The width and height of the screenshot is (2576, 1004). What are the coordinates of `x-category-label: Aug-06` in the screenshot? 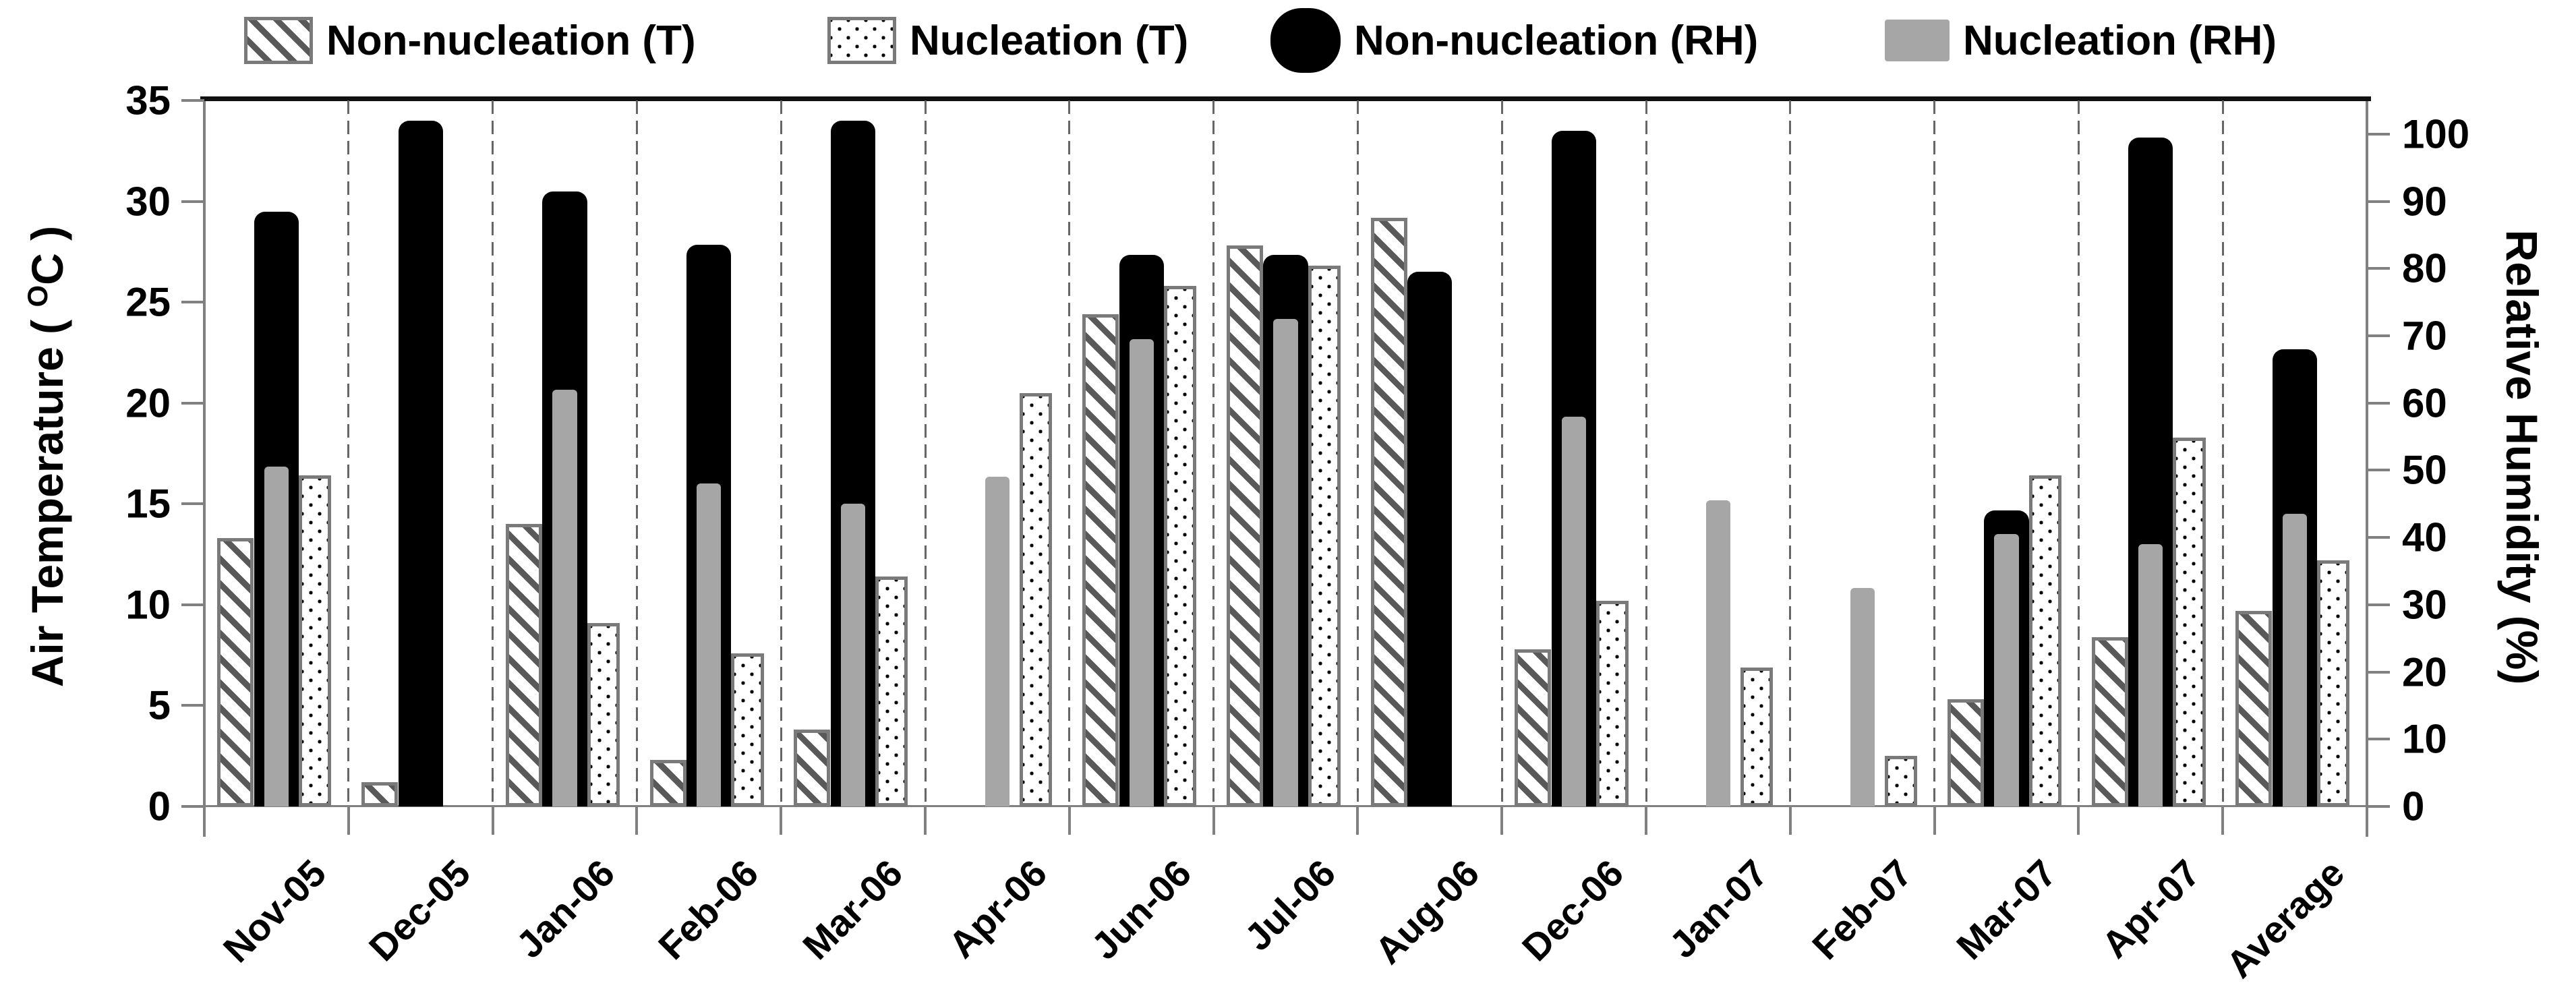 It's located at (1427, 911).